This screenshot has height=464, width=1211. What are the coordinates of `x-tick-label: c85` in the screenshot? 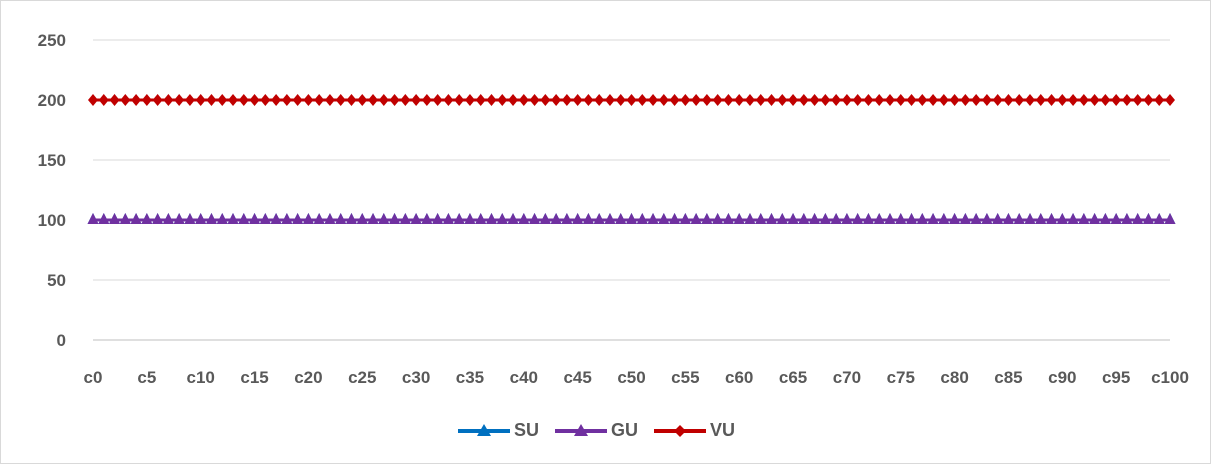 It's located at (1008, 377).